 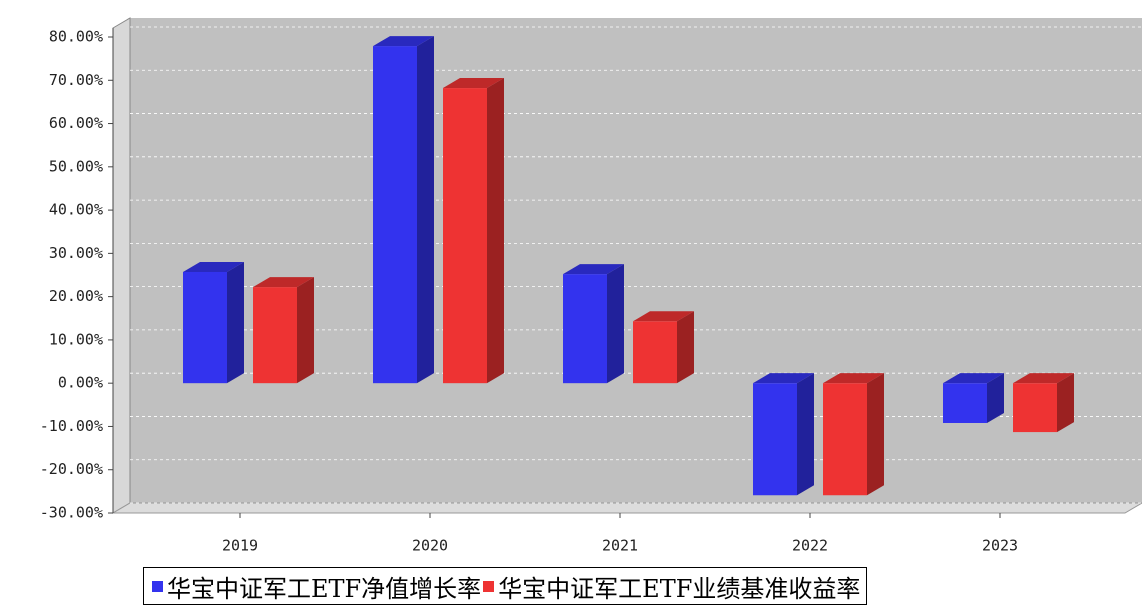 I want to click on y-tick-label: 20.00%, so click(x=76, y=296).